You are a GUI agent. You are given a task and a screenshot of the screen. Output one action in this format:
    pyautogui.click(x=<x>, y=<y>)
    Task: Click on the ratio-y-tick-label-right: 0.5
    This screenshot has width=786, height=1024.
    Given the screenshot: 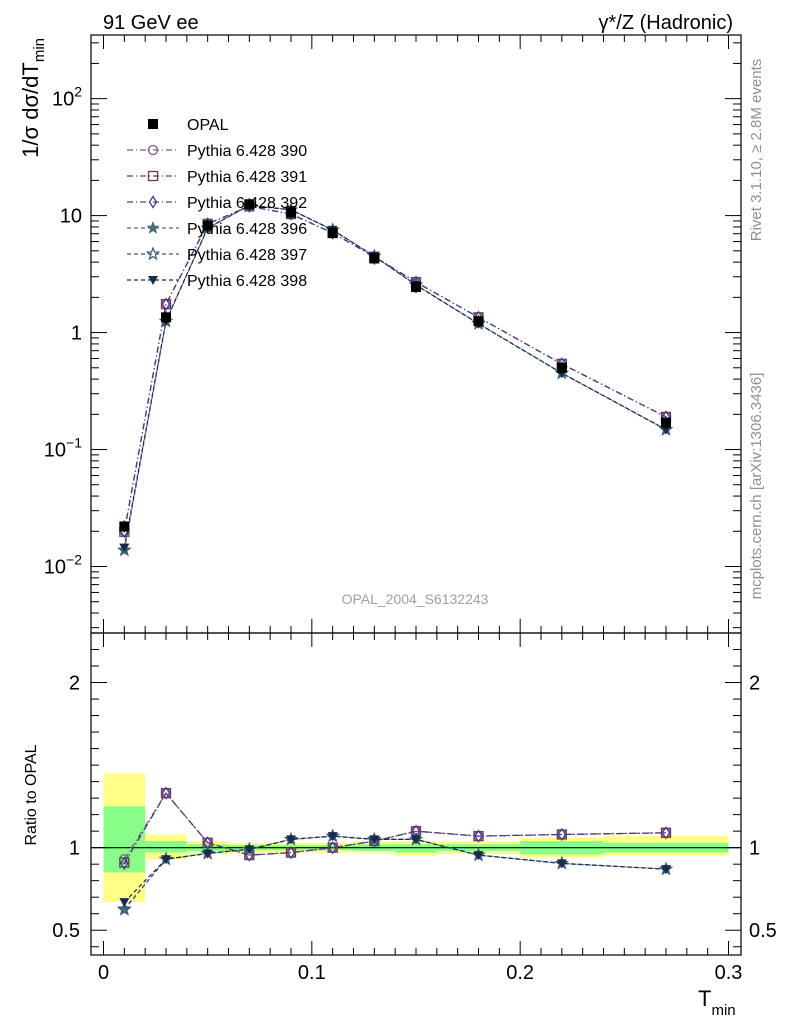 What is the action you would take?
    pyautogui.click(x=763, y=931)
    